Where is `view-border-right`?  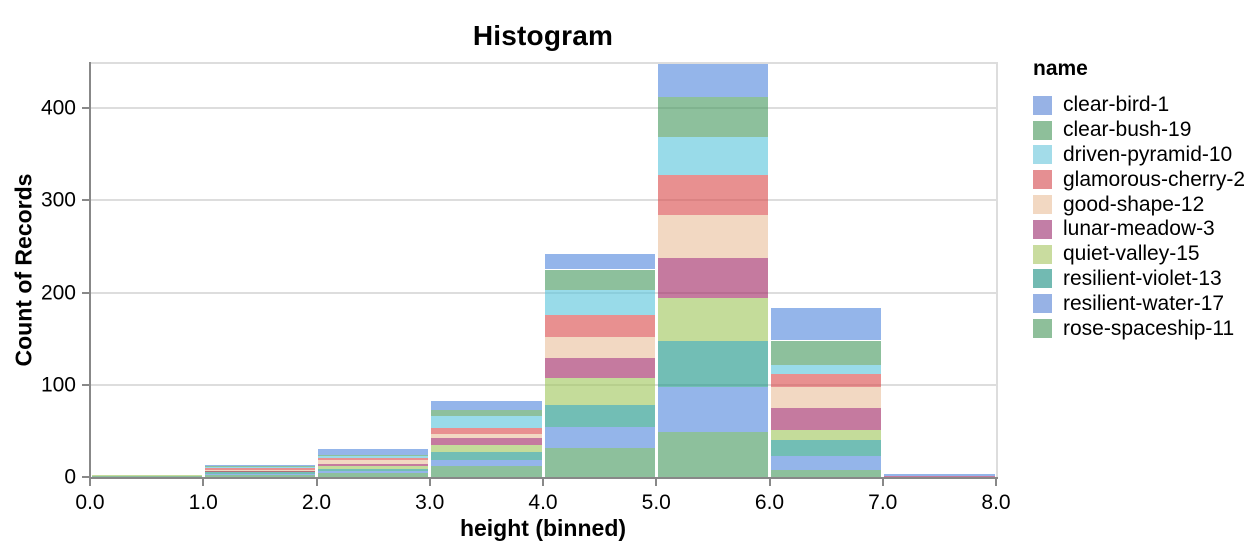 view-border-right is located at coordinates (997, 269).